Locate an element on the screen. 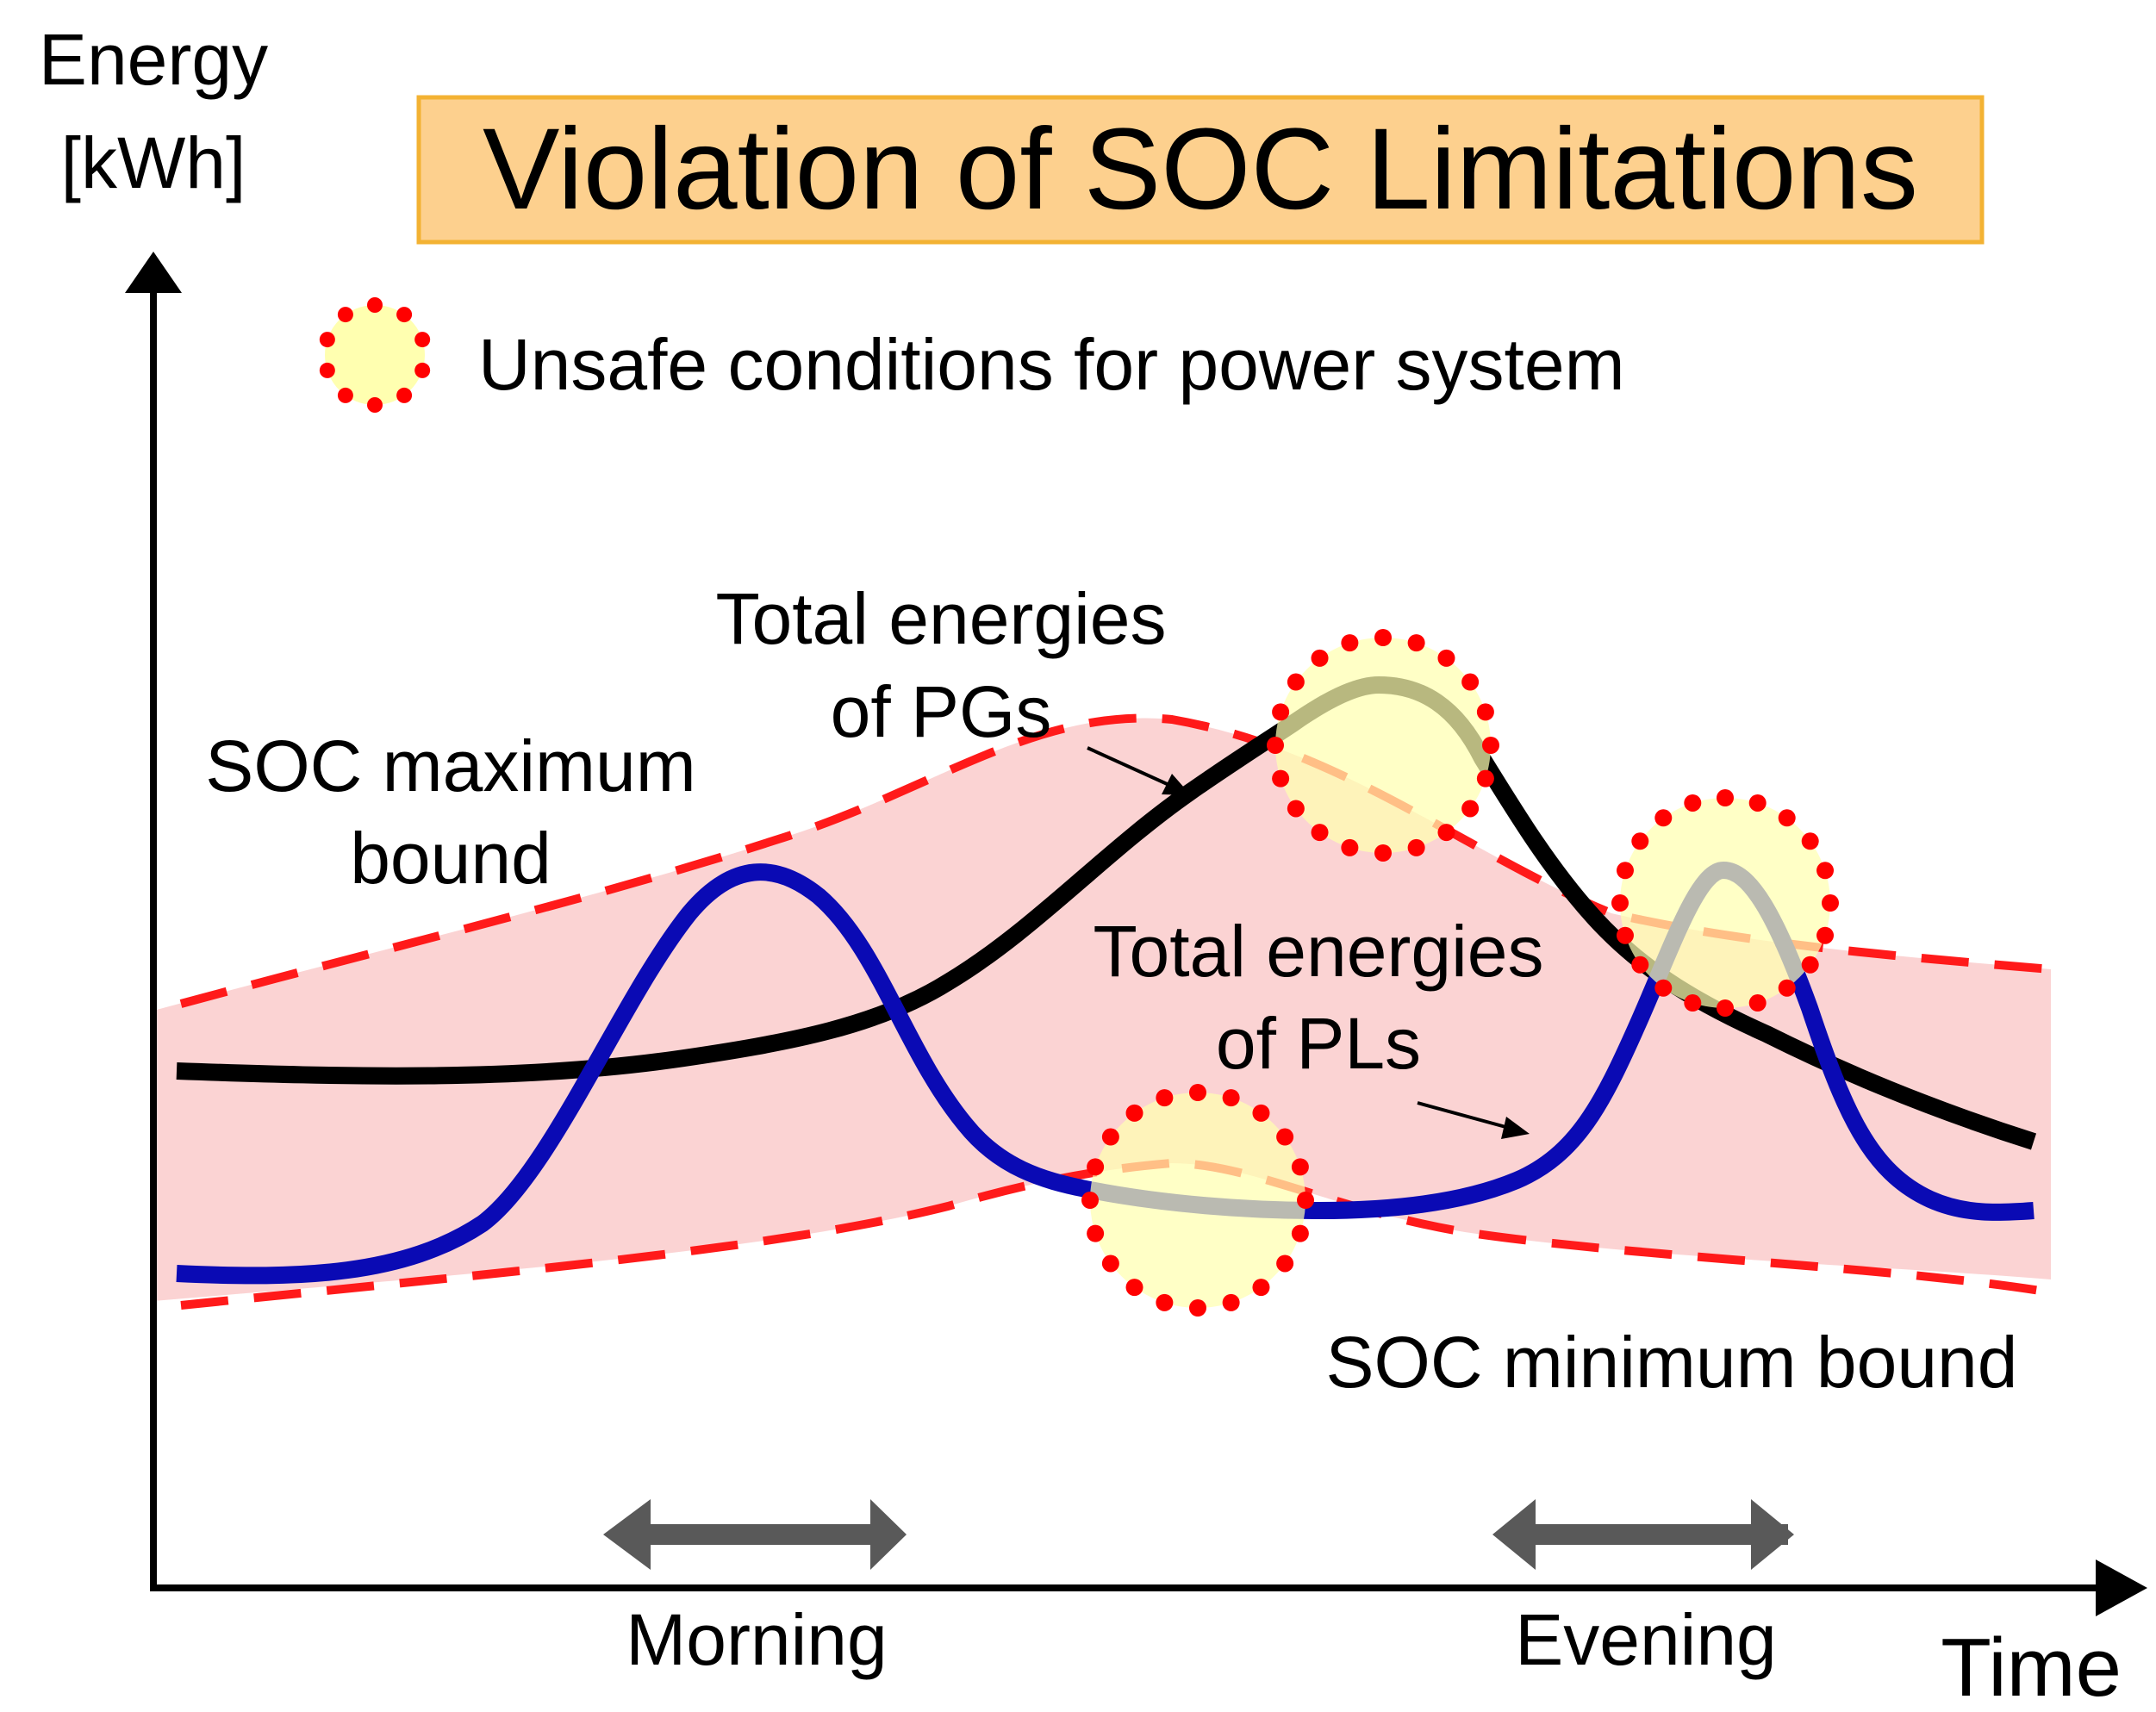  pg-label-line2: of PGs is located at coordinates (942, 711).